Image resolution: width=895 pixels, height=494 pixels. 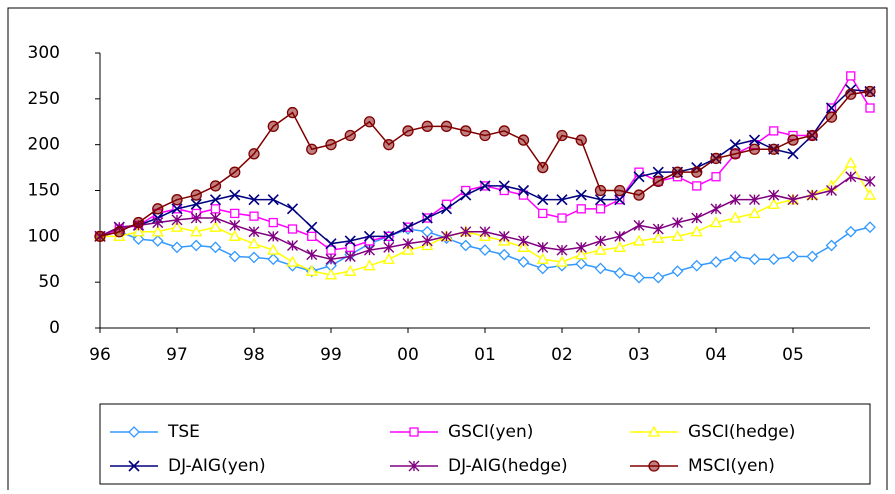 I want to click on legend-label: GSCI(hedge), so click(x=741, y=432).